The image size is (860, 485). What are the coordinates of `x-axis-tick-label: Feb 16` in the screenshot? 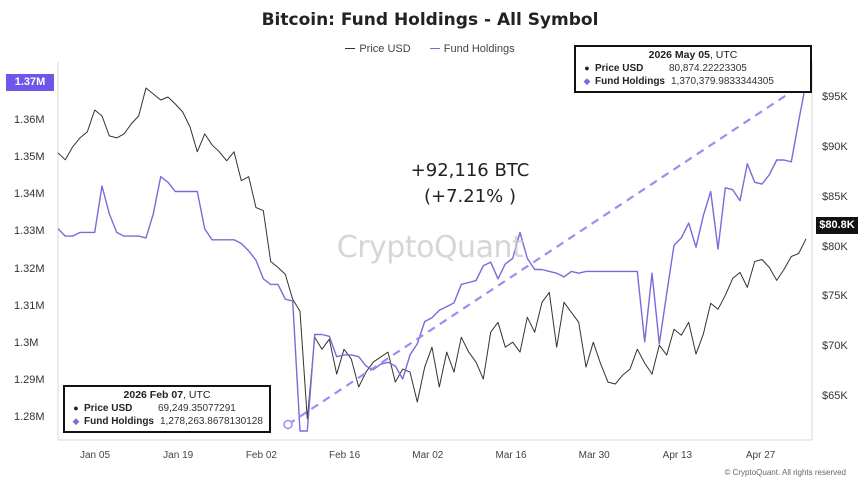 It's located at (345, 455).